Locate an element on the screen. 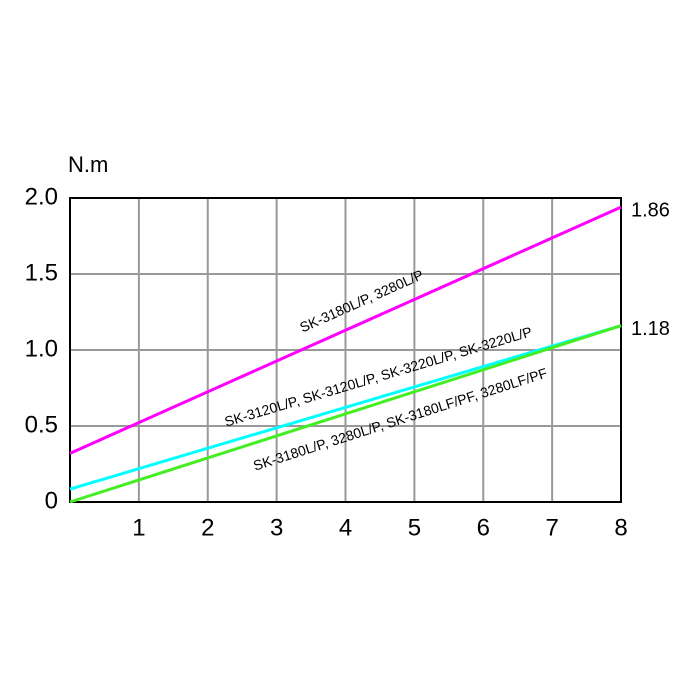 This screenshot has height=700, width=700. y-tick-label: 0 is located at coordinates (51, 500).